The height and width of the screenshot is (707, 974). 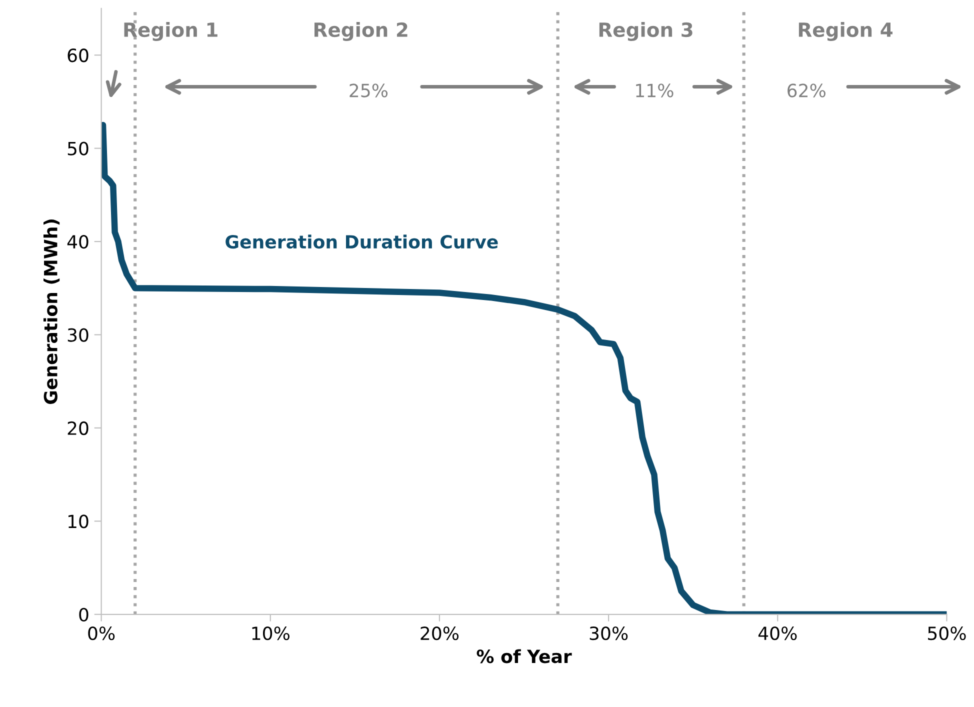 I want to click on text: Generation Duration Curve, so click(x=362, y=241).